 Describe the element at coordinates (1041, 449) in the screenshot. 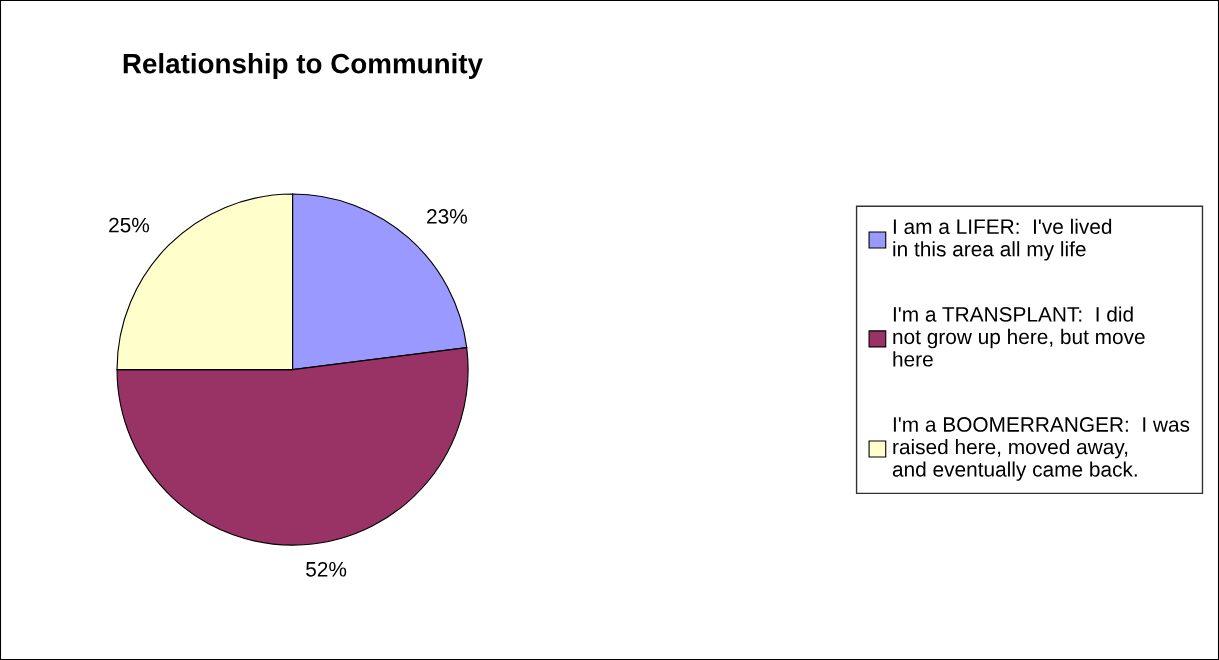

I see `legend-label: I'm a BOOMERRANGER: I was raised here, moved away, and eventually came back.` at that location.